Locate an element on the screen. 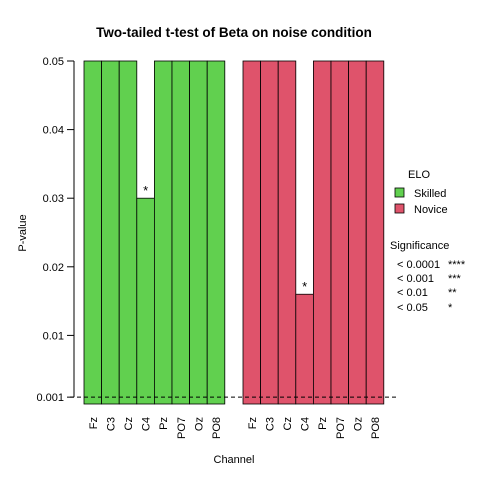  x-tick-label-skilled-oz: Oz is located at coordinates (199, 424).